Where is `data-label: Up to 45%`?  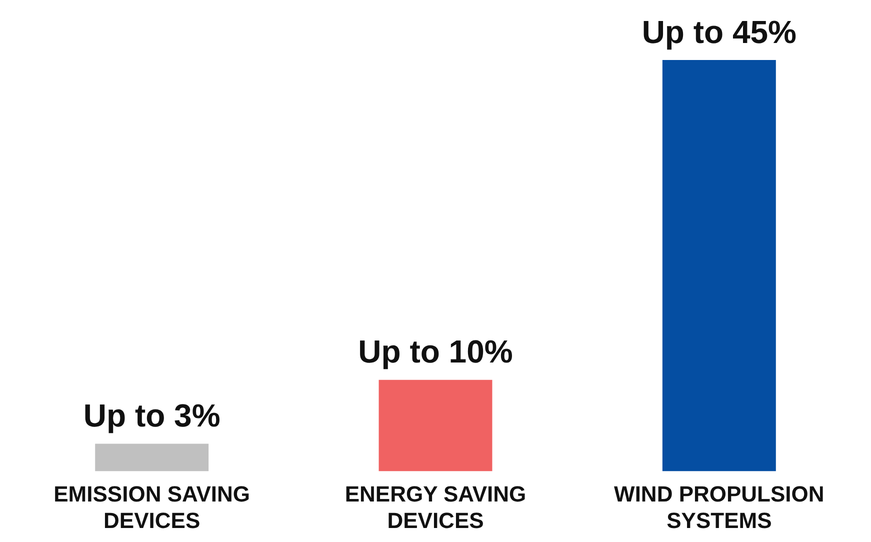 data-label: Up to 45% is located at coordinates (719, 32).